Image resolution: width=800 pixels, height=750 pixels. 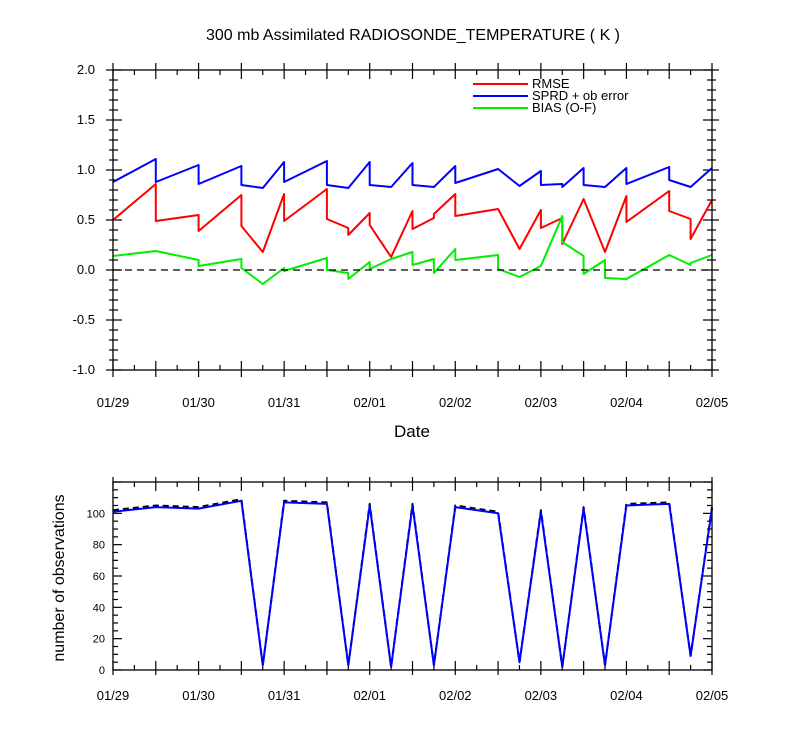 What do you see at coordinates (412, 431) in the screenshot?
I see `x-axis-label: Date` at bounding box center [412, 431].